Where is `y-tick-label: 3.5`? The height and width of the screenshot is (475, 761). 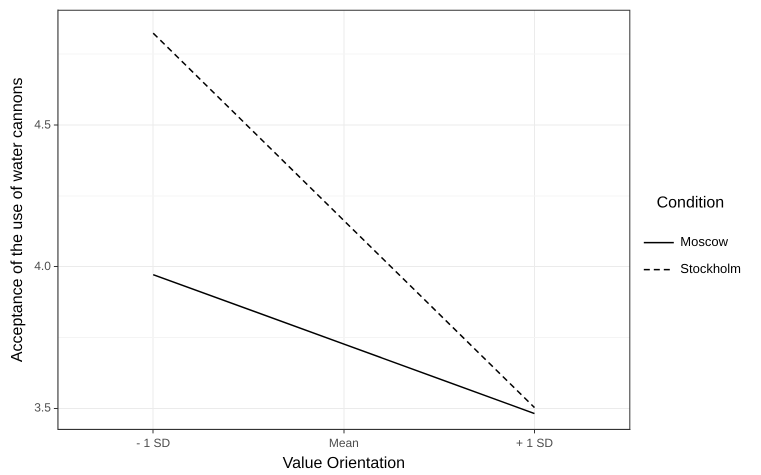
y-tick-label: 3.5 is located at coordinates (43, 407).